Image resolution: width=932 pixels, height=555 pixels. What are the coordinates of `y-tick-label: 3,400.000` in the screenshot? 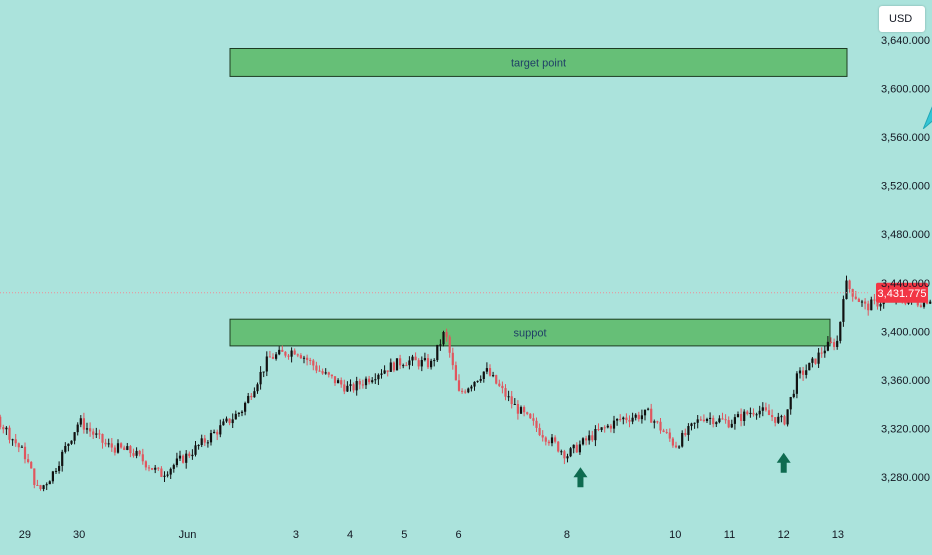 It's located at (905, 332).